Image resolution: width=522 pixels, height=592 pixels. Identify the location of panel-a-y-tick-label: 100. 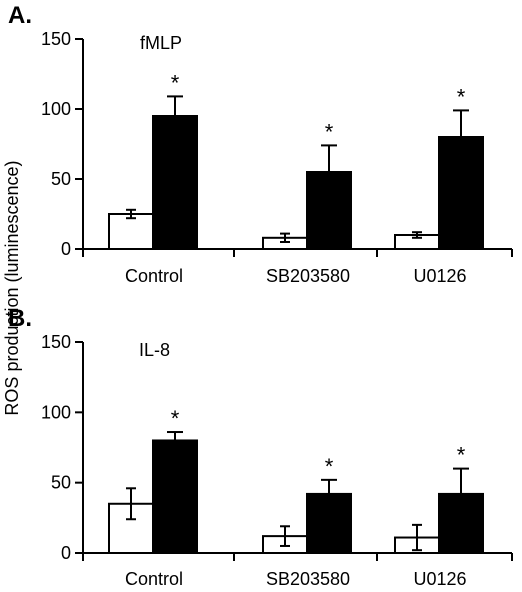
(56, 109).